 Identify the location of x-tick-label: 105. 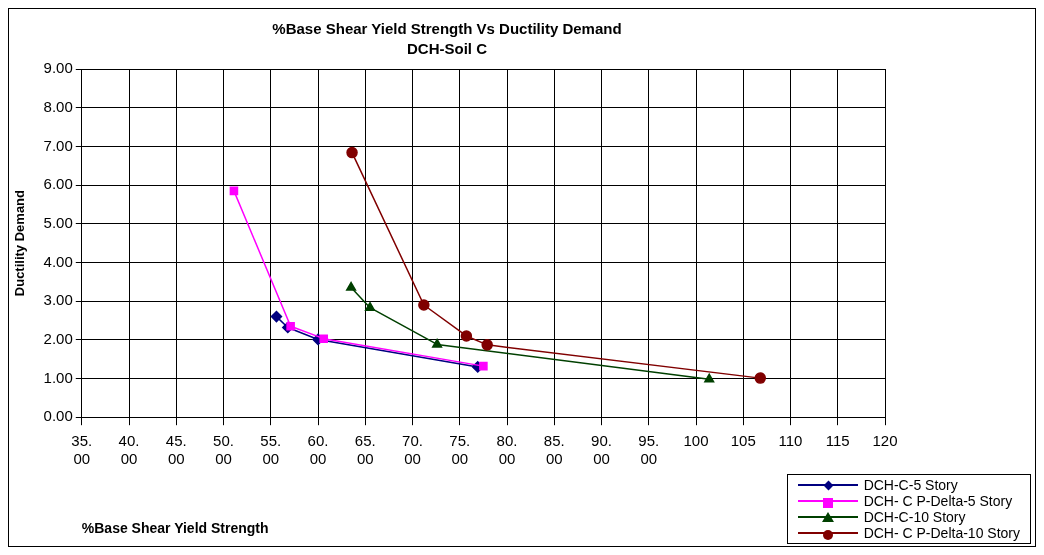
(743, 441).